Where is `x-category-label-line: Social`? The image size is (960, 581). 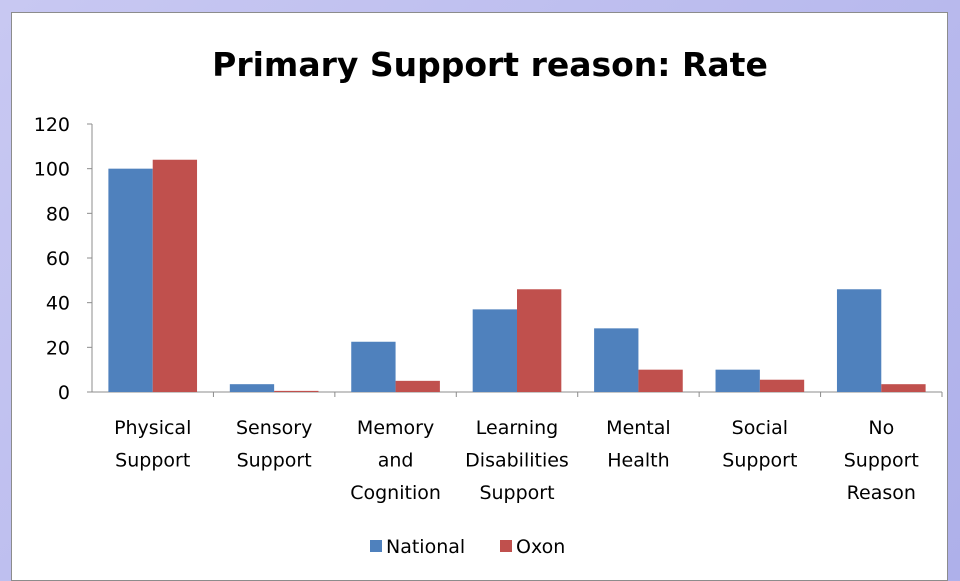
x-category-label-line: Social is located at coordinates (760, 428).